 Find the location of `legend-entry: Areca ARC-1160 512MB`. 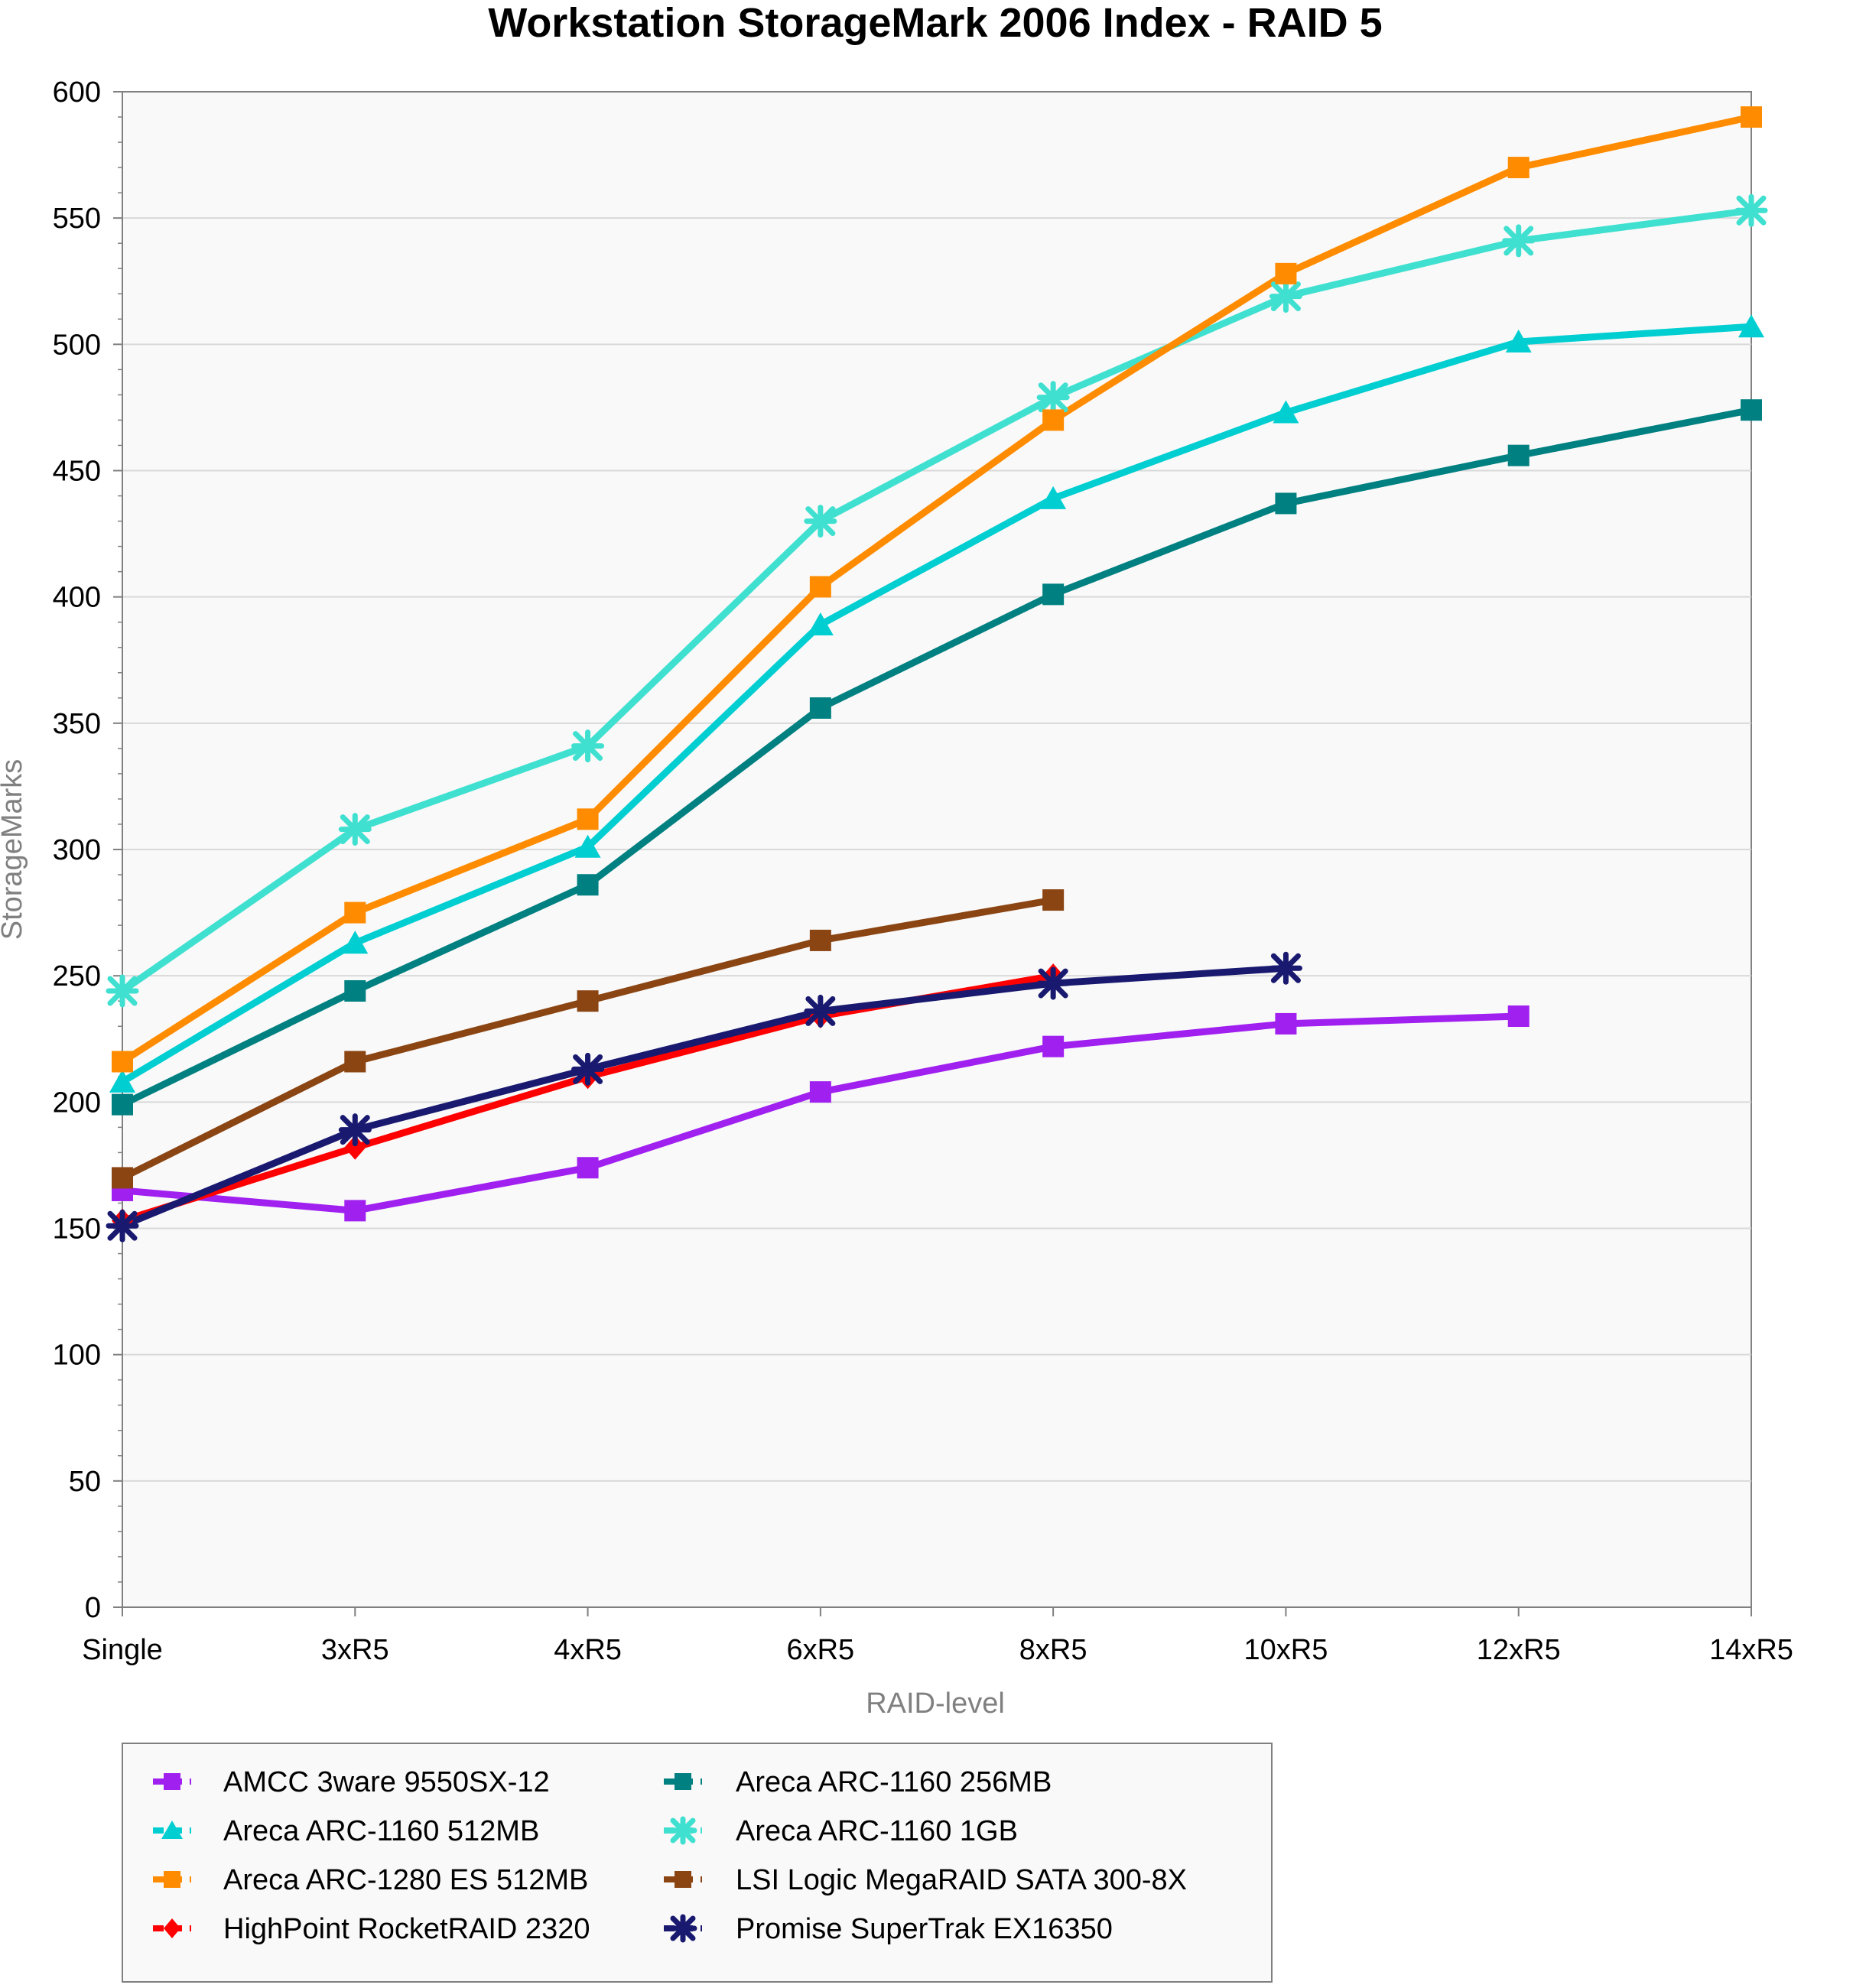

legend-entry: Areca ARC-1160 512MB is located at coordinates (346, 1831).